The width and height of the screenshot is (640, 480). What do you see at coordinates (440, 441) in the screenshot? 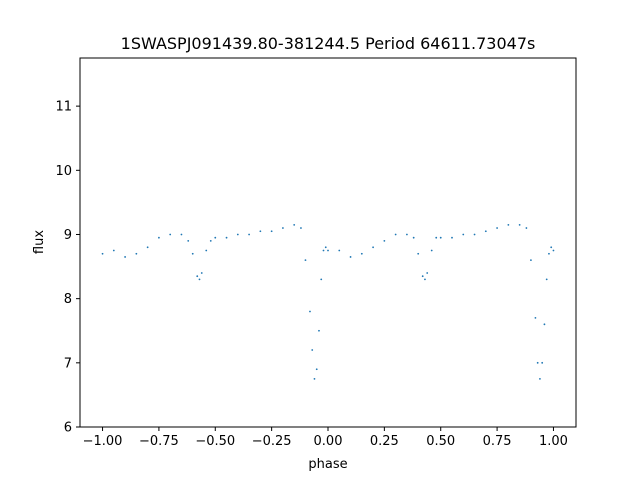
I see `x-tick-label: 0.50` at bounding box center [440, 441].